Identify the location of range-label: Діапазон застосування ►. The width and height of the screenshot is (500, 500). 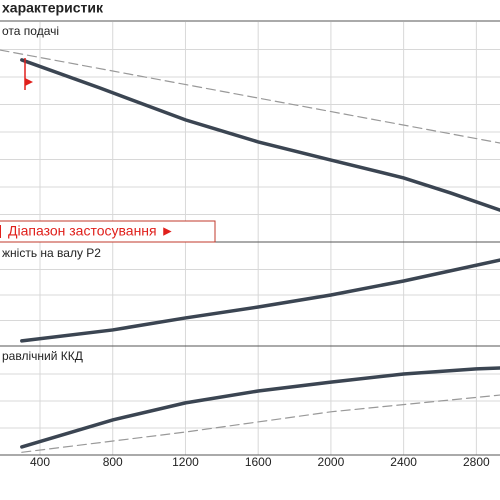
(91, 231).